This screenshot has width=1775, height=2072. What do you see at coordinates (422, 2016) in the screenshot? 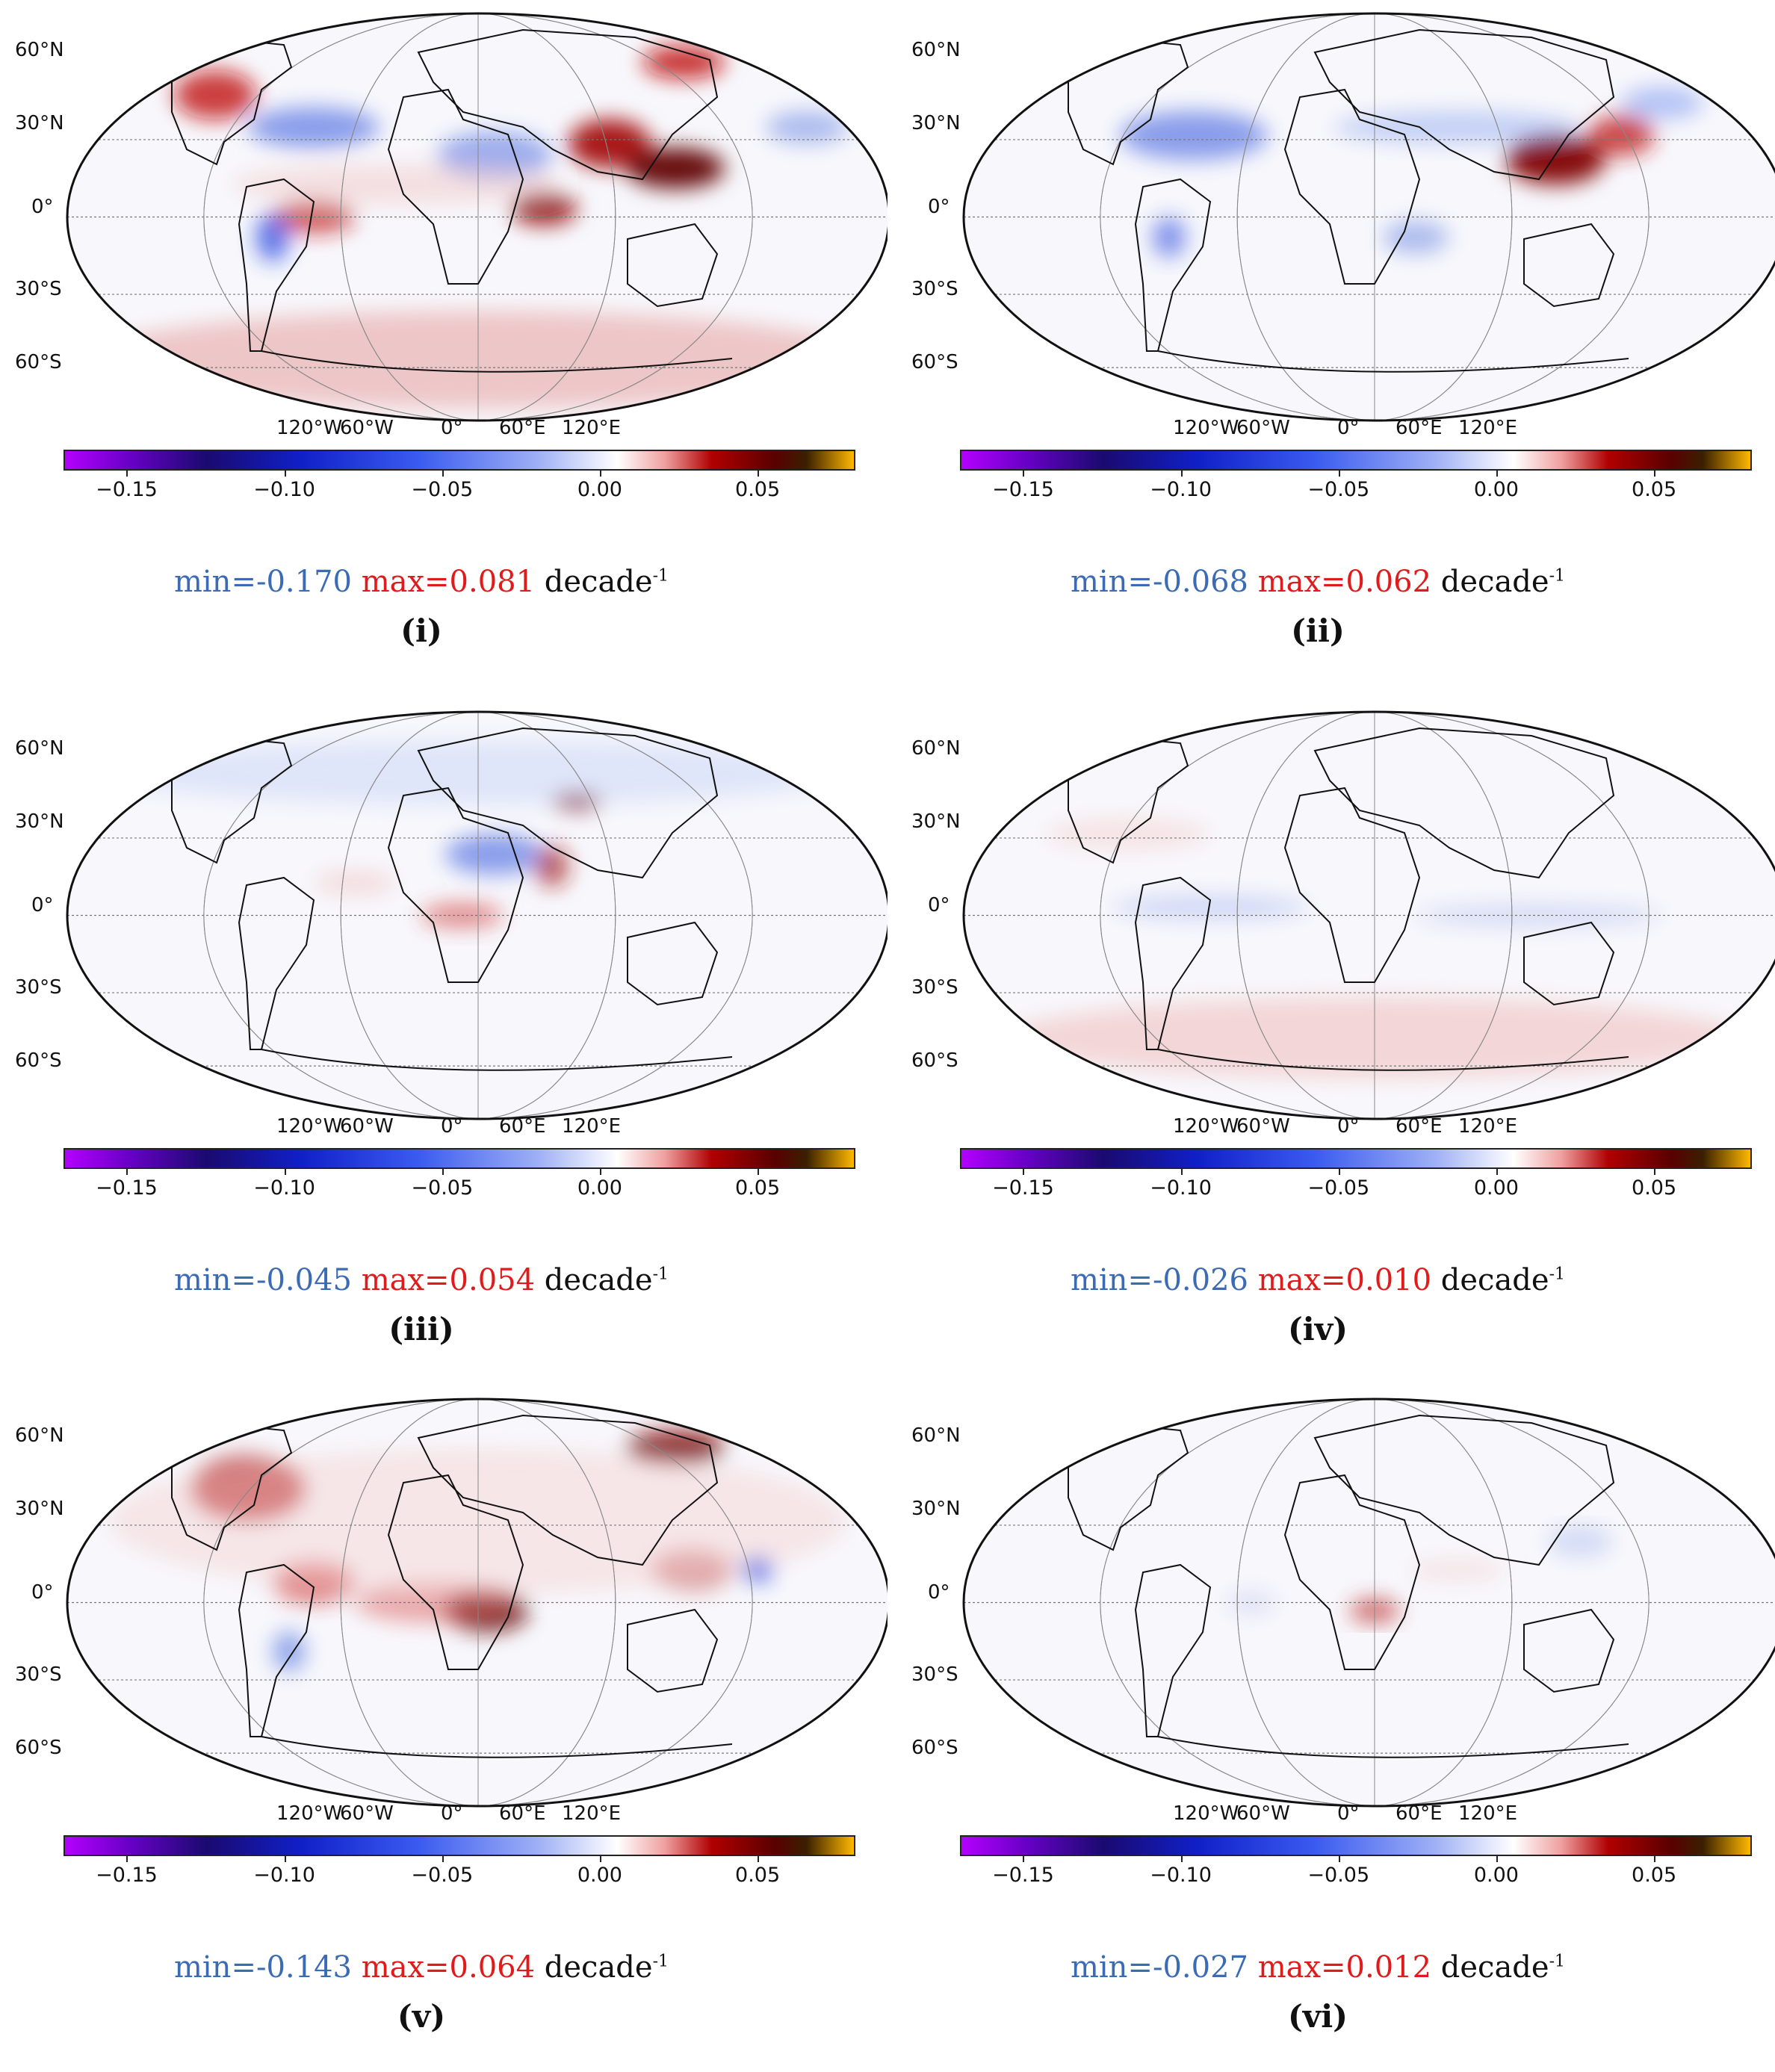
I see `panel-label: (v)` at bounding box center [422, 2016].